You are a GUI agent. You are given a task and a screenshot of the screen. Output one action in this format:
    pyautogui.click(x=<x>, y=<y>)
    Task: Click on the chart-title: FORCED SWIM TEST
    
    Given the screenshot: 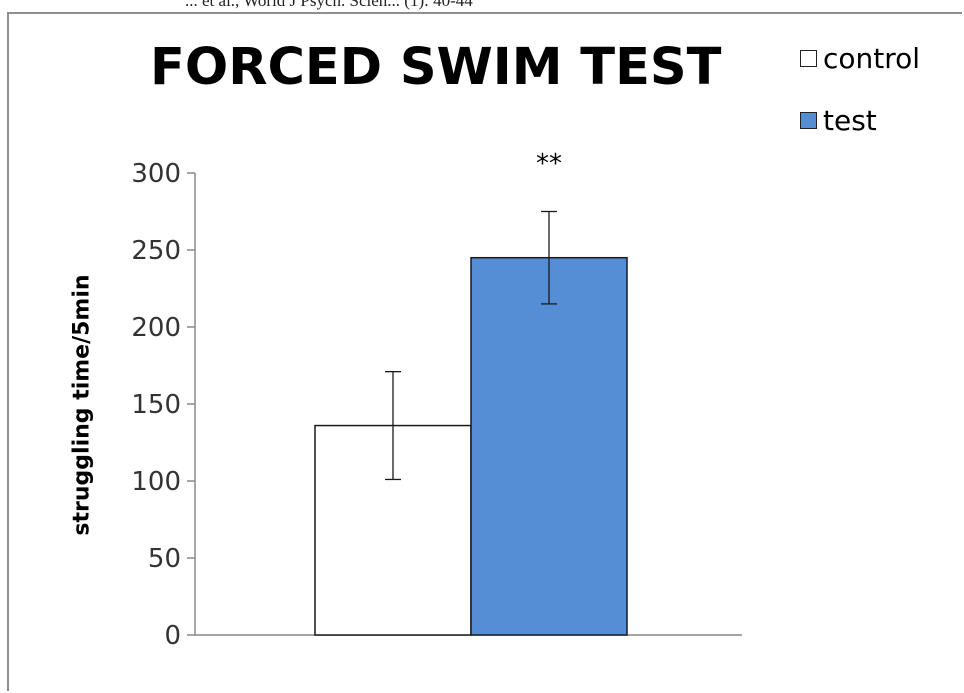 What is the action you would take?
    pyautogui.click(x=436, y=67)
    